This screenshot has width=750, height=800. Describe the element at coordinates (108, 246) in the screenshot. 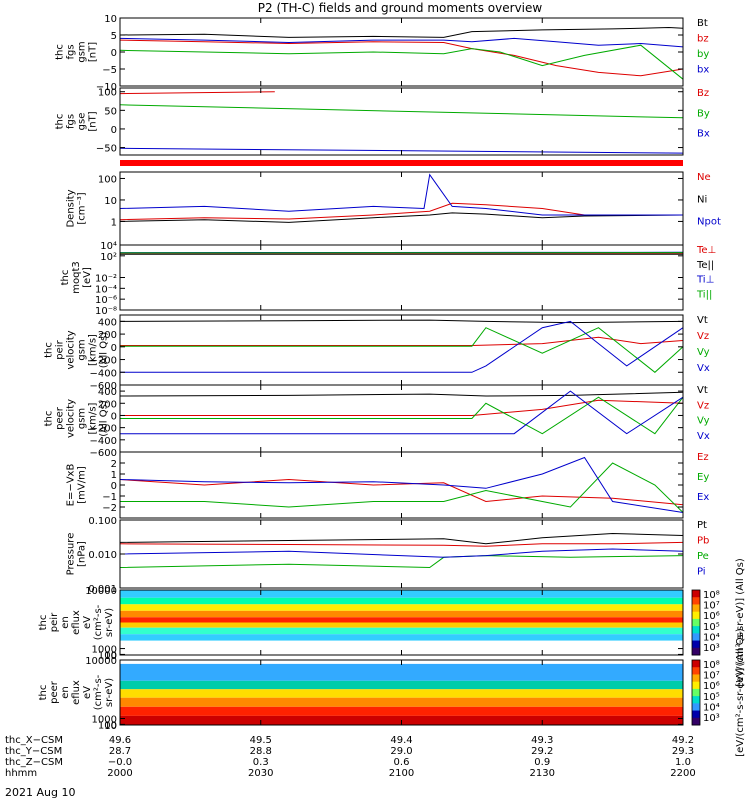

I see `y-tick-label: 10⁴` at that location.